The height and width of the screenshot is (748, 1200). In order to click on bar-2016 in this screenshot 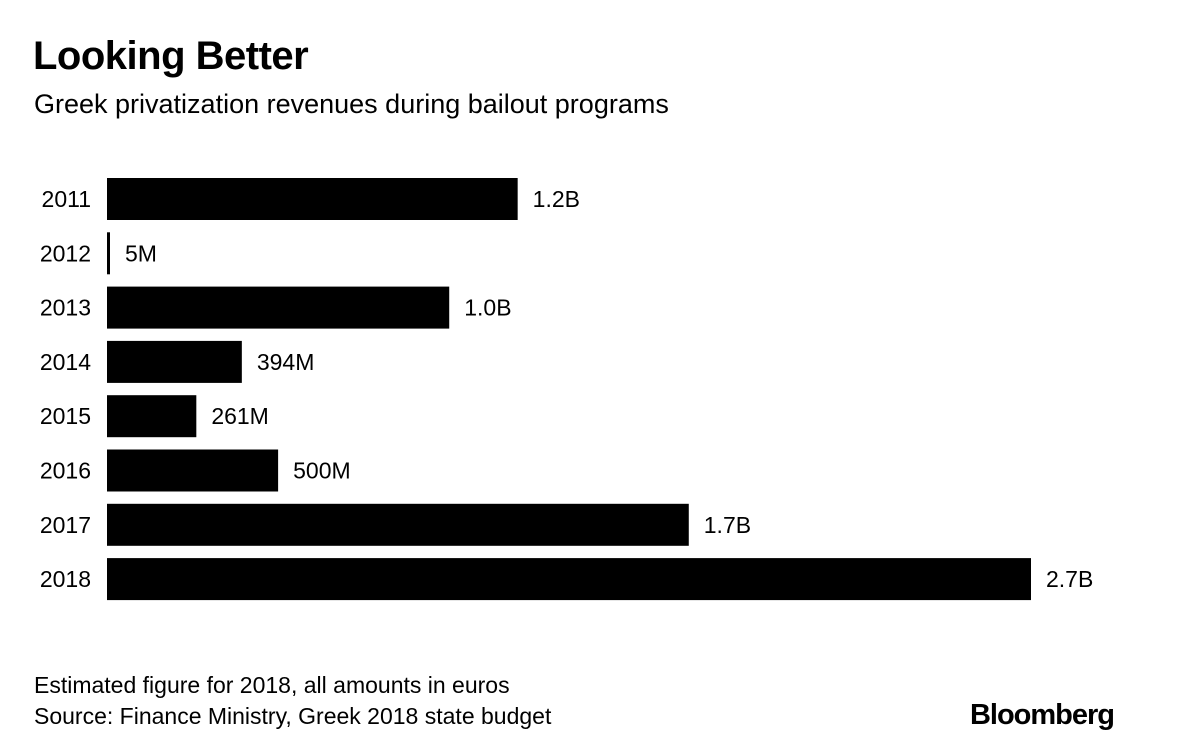, I will do `click(193, 470)`.